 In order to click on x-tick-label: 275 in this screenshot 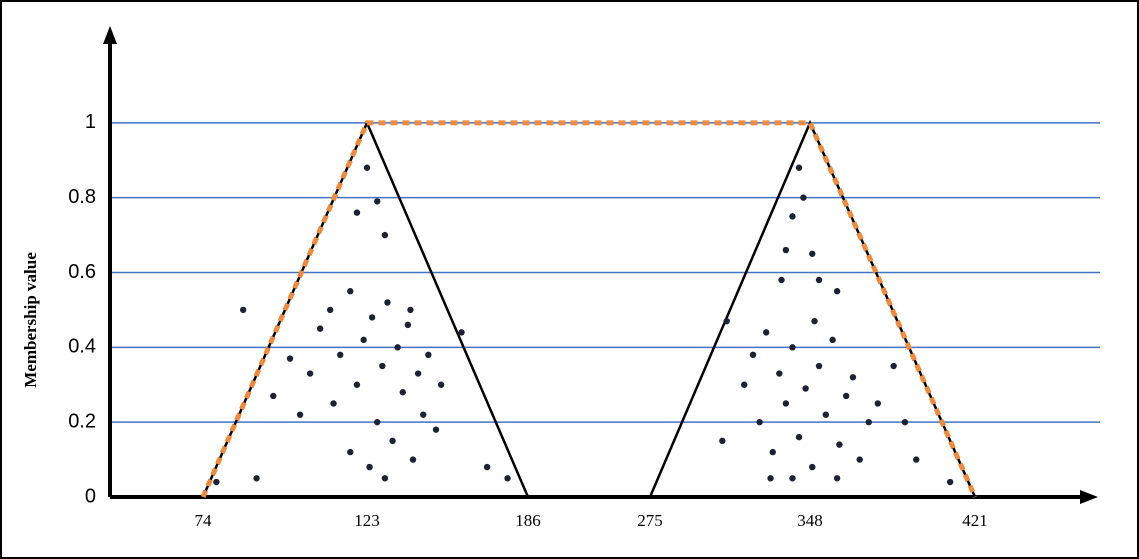, I will do `click(650, 520)`.